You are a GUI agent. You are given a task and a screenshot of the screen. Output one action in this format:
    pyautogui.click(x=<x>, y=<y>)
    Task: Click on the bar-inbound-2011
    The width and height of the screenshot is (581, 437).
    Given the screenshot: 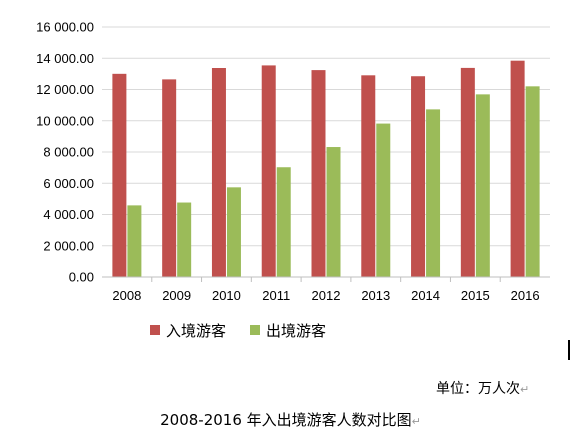 What is the action you would take?
    pyautogui.click(x=268, y=171)
    